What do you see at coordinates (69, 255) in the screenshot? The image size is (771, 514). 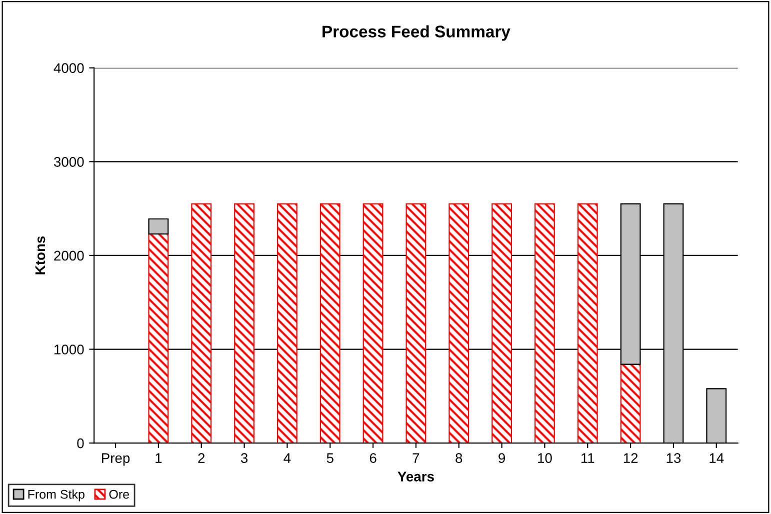 I see `y-tick-label: 2000` at bounding box center [69, 255].